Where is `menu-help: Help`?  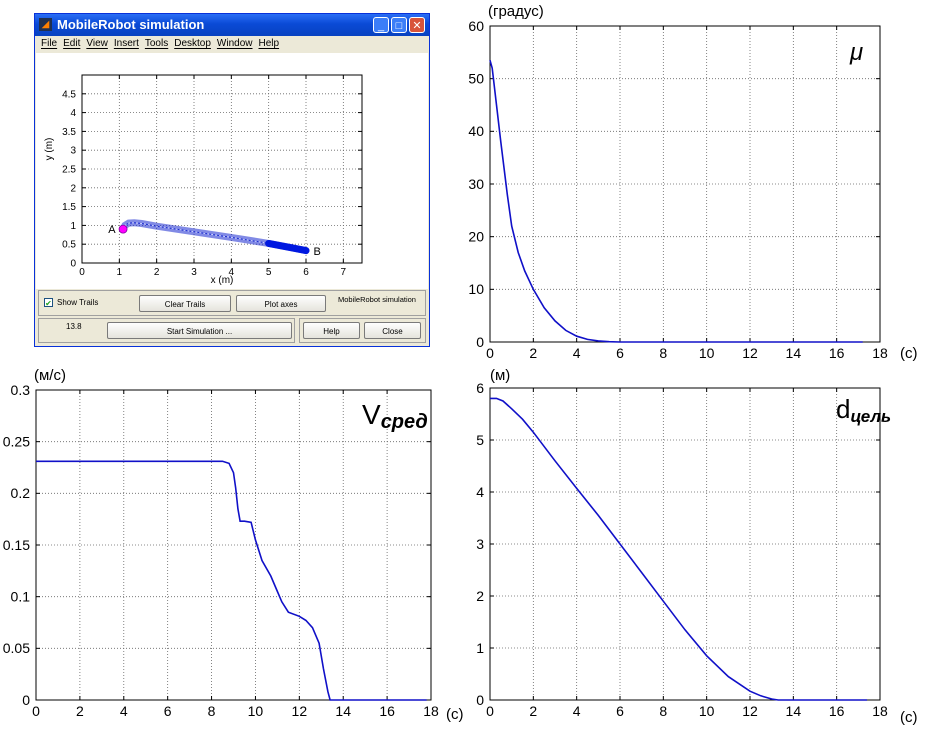
menu-help: Help is located at coordinates (269, 43).